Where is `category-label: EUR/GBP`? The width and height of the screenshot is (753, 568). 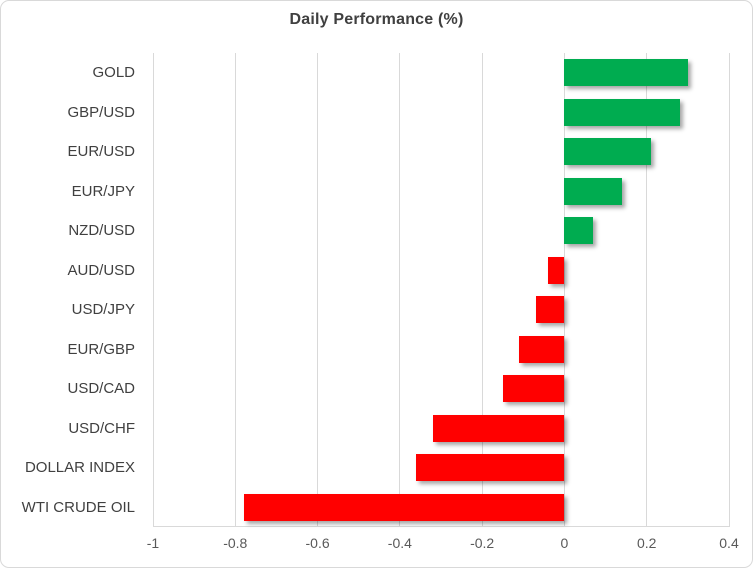
category-label: EUR/GBP is located at coordinates (101, 349).